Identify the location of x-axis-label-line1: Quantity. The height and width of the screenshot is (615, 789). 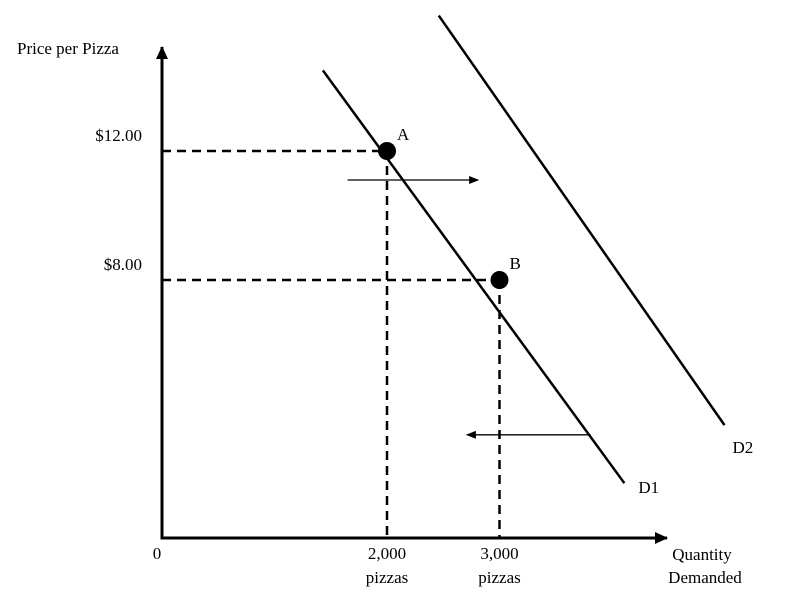
(702, 554).